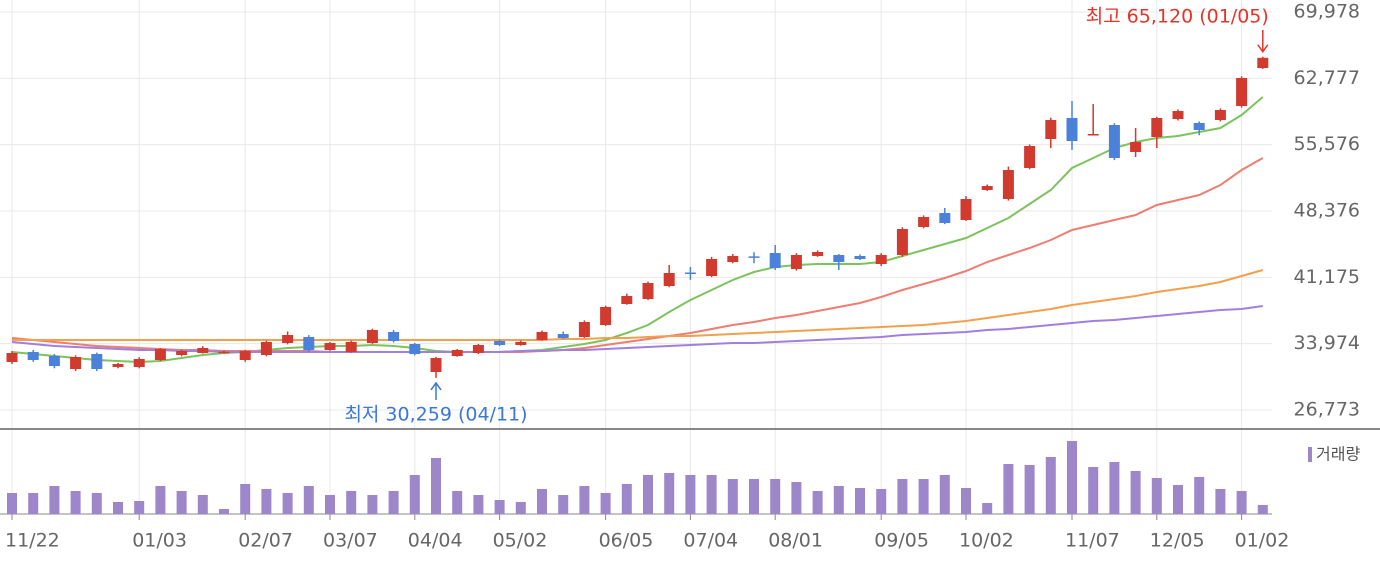 The height and width of the screenshot is (564, 1380). What do you see at coordinates (1327, 210) in the screenshot?
I see `y-tick-label: 48,376` at bounding box center [1327, 210].